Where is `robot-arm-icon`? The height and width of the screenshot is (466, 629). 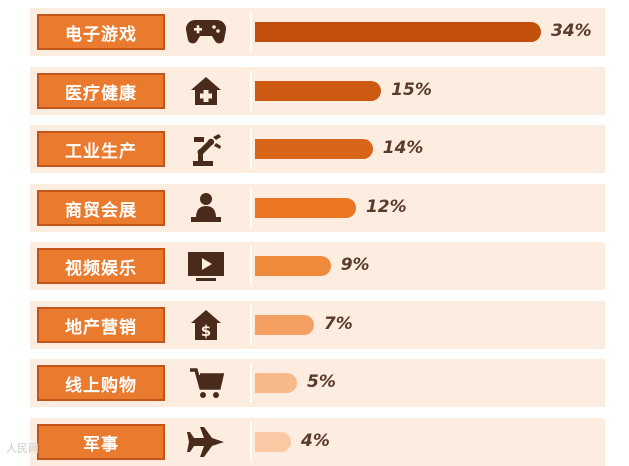 robot-arm-icon is located at coordinates (206, 149).